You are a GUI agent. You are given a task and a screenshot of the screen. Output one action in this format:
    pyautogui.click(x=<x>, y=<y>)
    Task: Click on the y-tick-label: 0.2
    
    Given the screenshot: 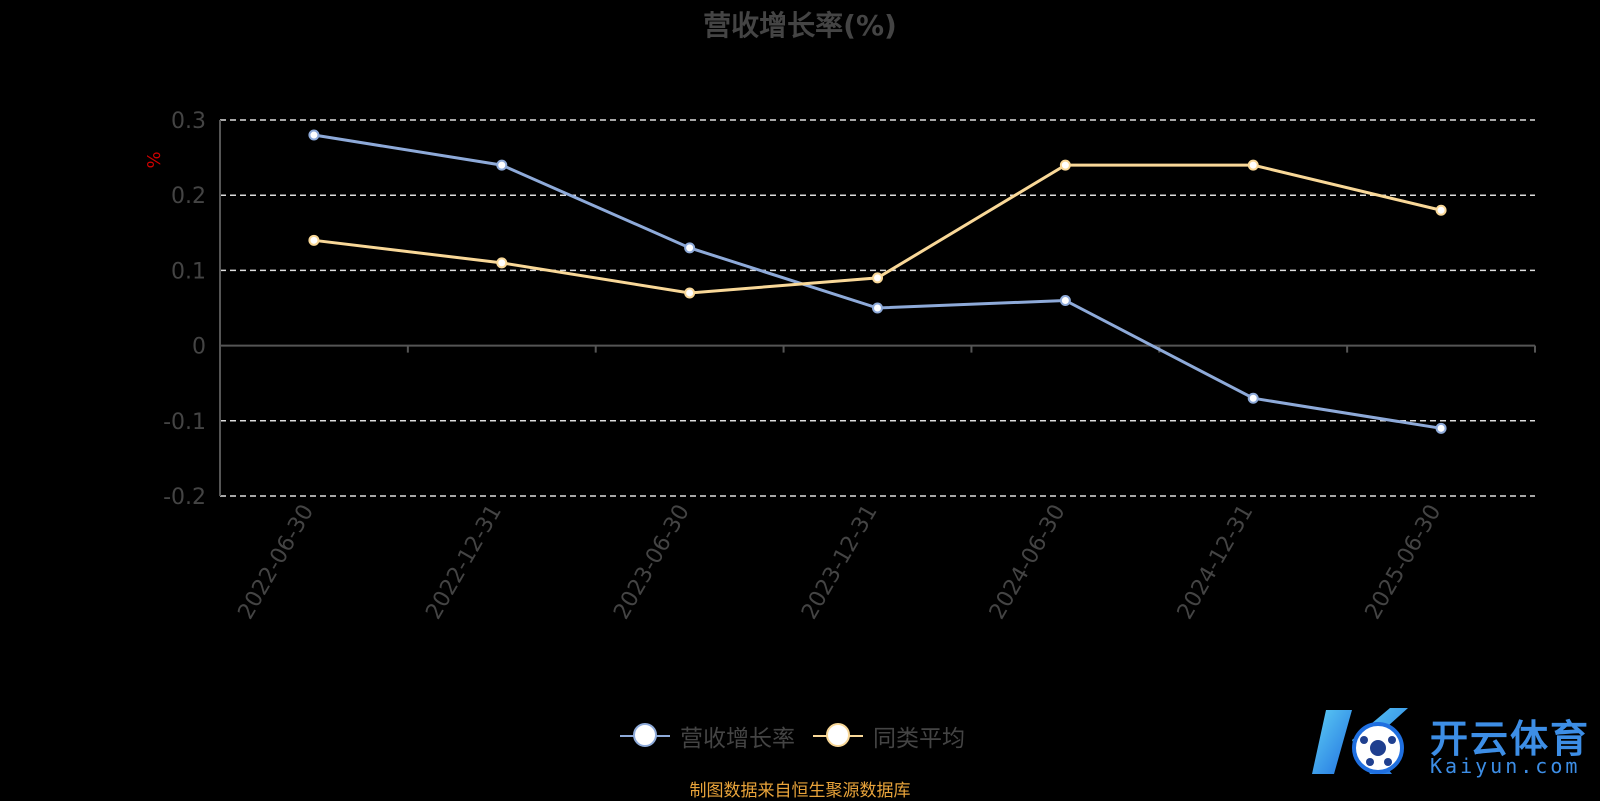 What is the action you would take?
    pyautogui.click(x=188, y=196)
    